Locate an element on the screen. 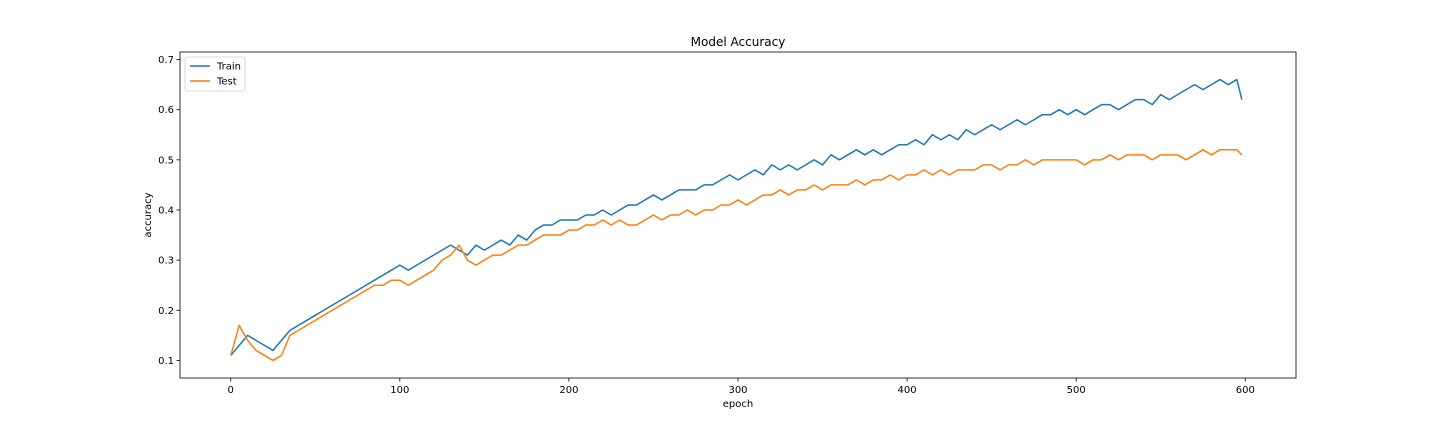 The width and height of the screenshot is (1440, 432). y-tick-label: 0.3 is located at coordinates (166, 261).